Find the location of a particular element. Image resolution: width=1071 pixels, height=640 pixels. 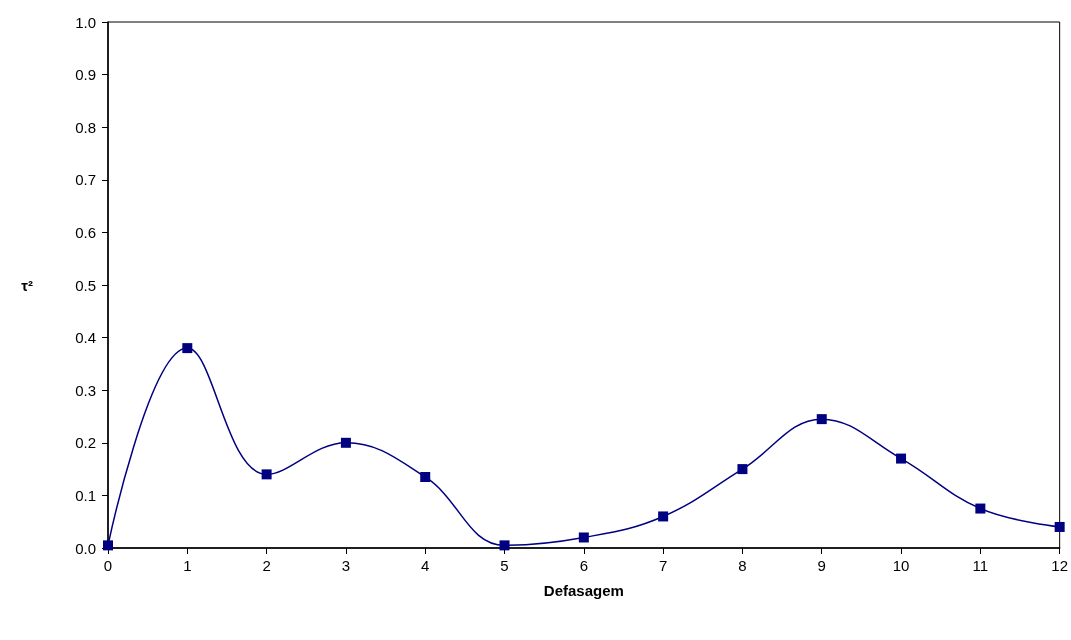

y-tick-label: 0.8 is located at coordinates (85, 127).